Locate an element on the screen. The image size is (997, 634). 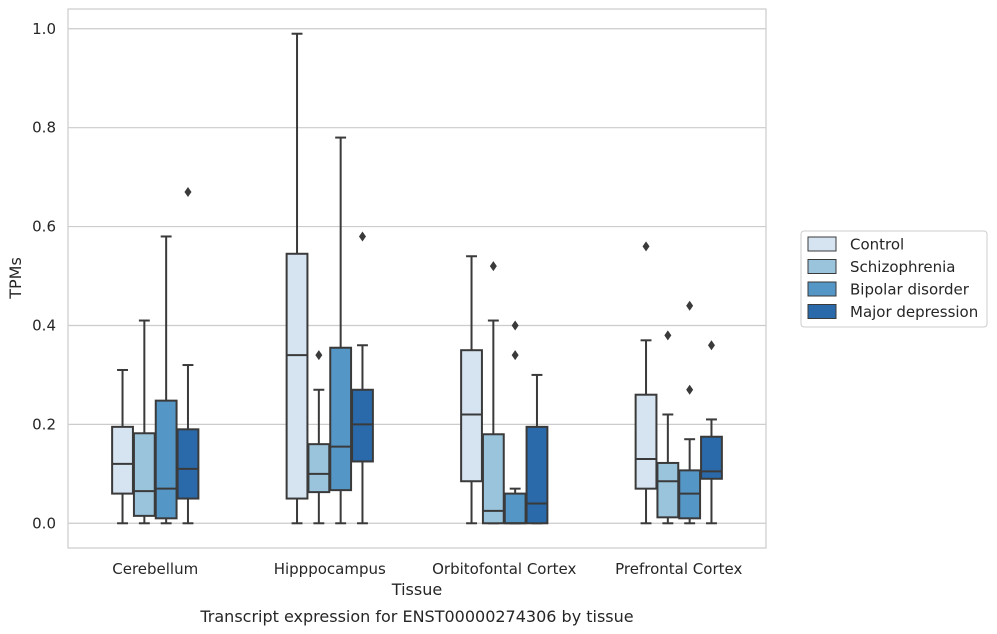
y-tick-label: 0.4 is located at coordinates (44, 325).